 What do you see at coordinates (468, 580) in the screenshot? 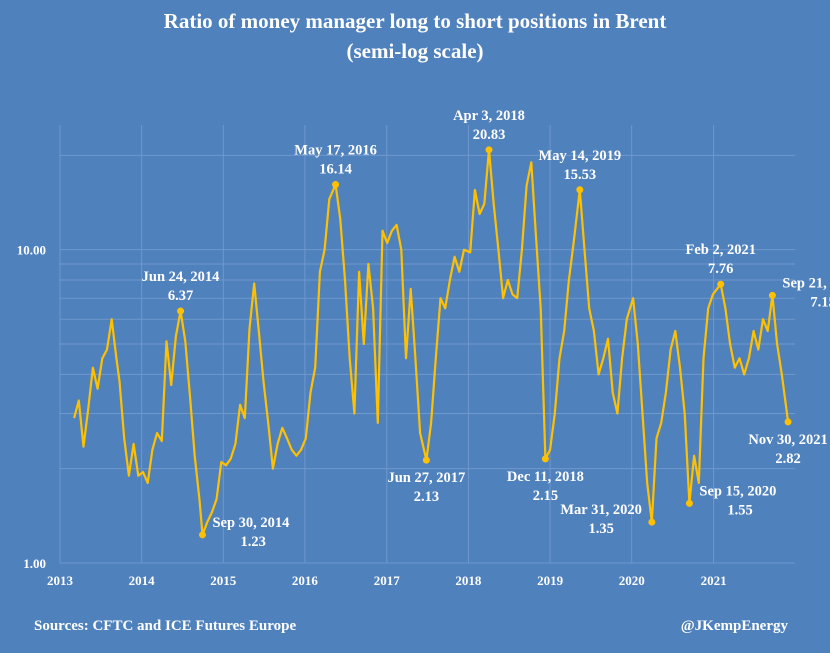
I see `x-tick-label: 2018` at bounding box center [468, 580].